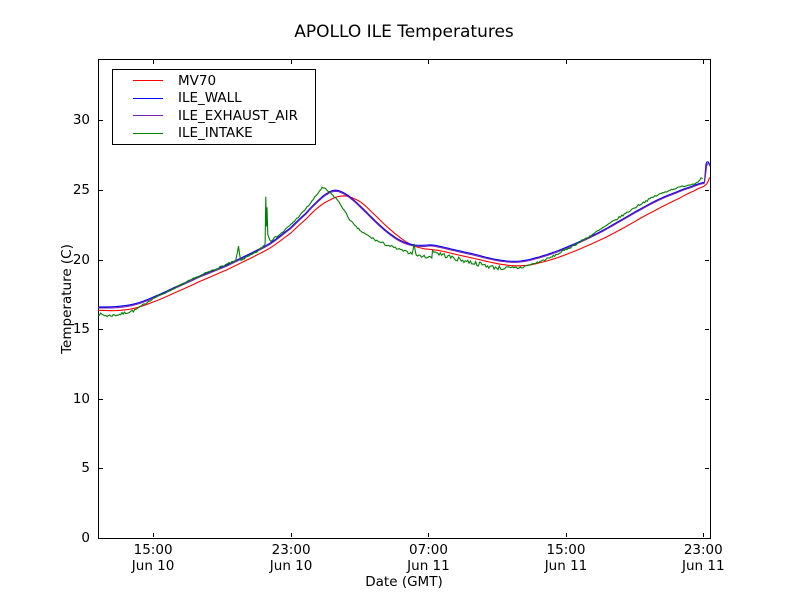 The width and height of the screenshot is (800, 600). Describe the element at coordinates (210, 98) in the screenshot. I see `legend-label: ILE_WALL` at that location.